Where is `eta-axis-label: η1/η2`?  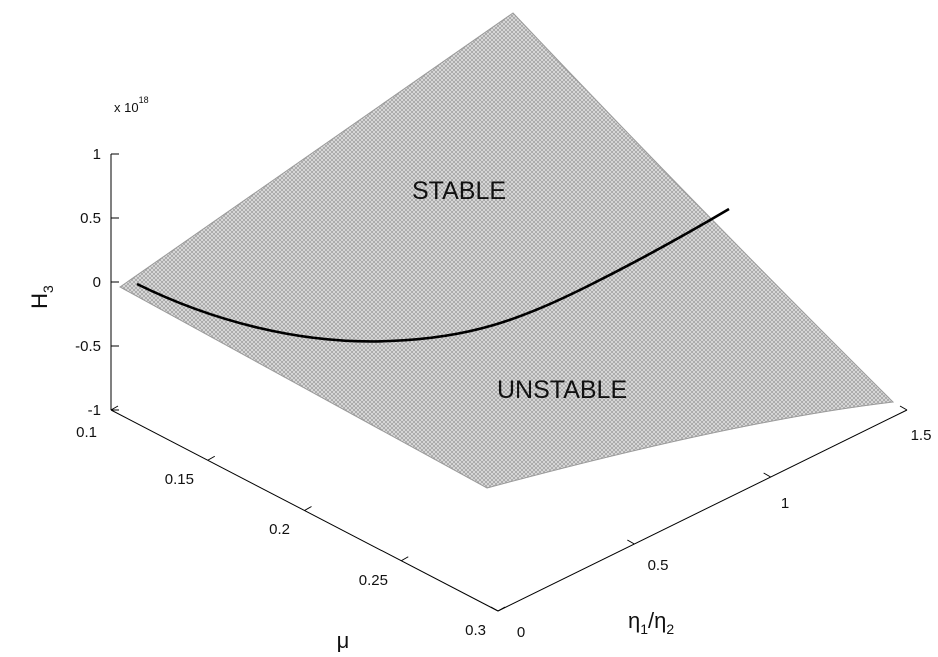 eta-axis-label: η1/η2 is located at coordinates (651, 622).